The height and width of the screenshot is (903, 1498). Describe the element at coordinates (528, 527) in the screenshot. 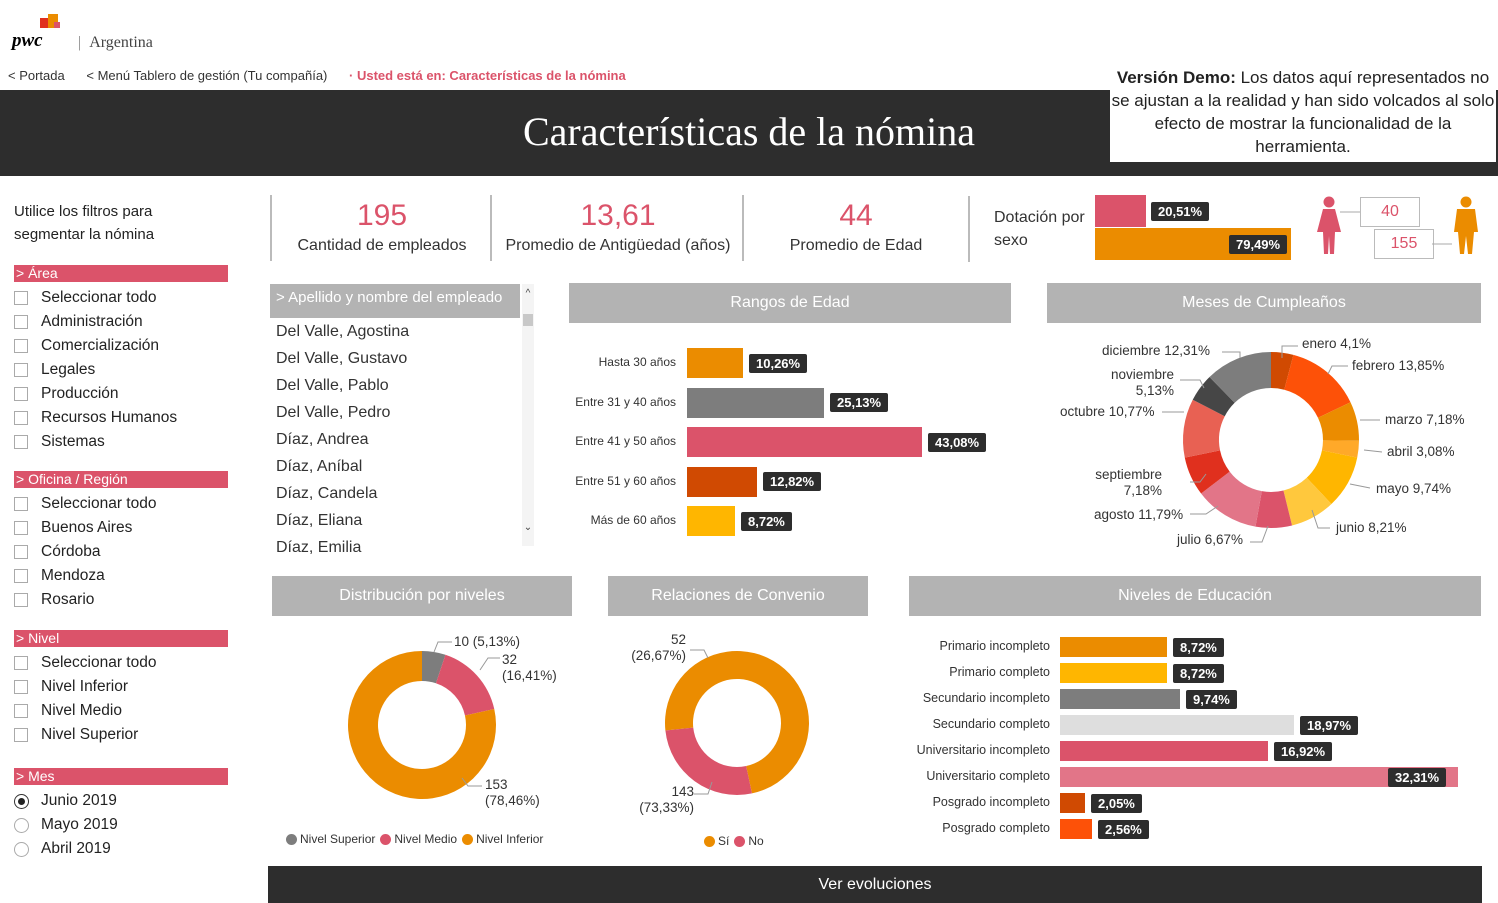

I see `scroll-down-icon: ⌄` at that location.